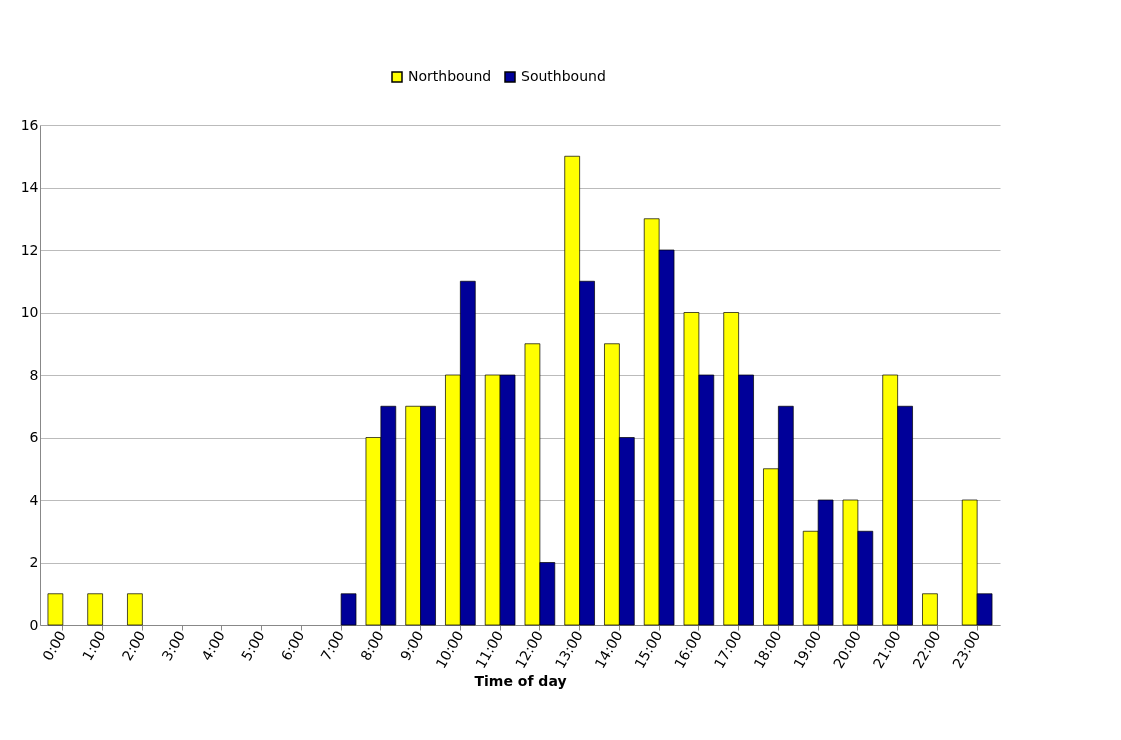 Image resolution: width=1121 pixels, height=740 pixels. I want to click on y-tick-label: 6, so click(34, 437).